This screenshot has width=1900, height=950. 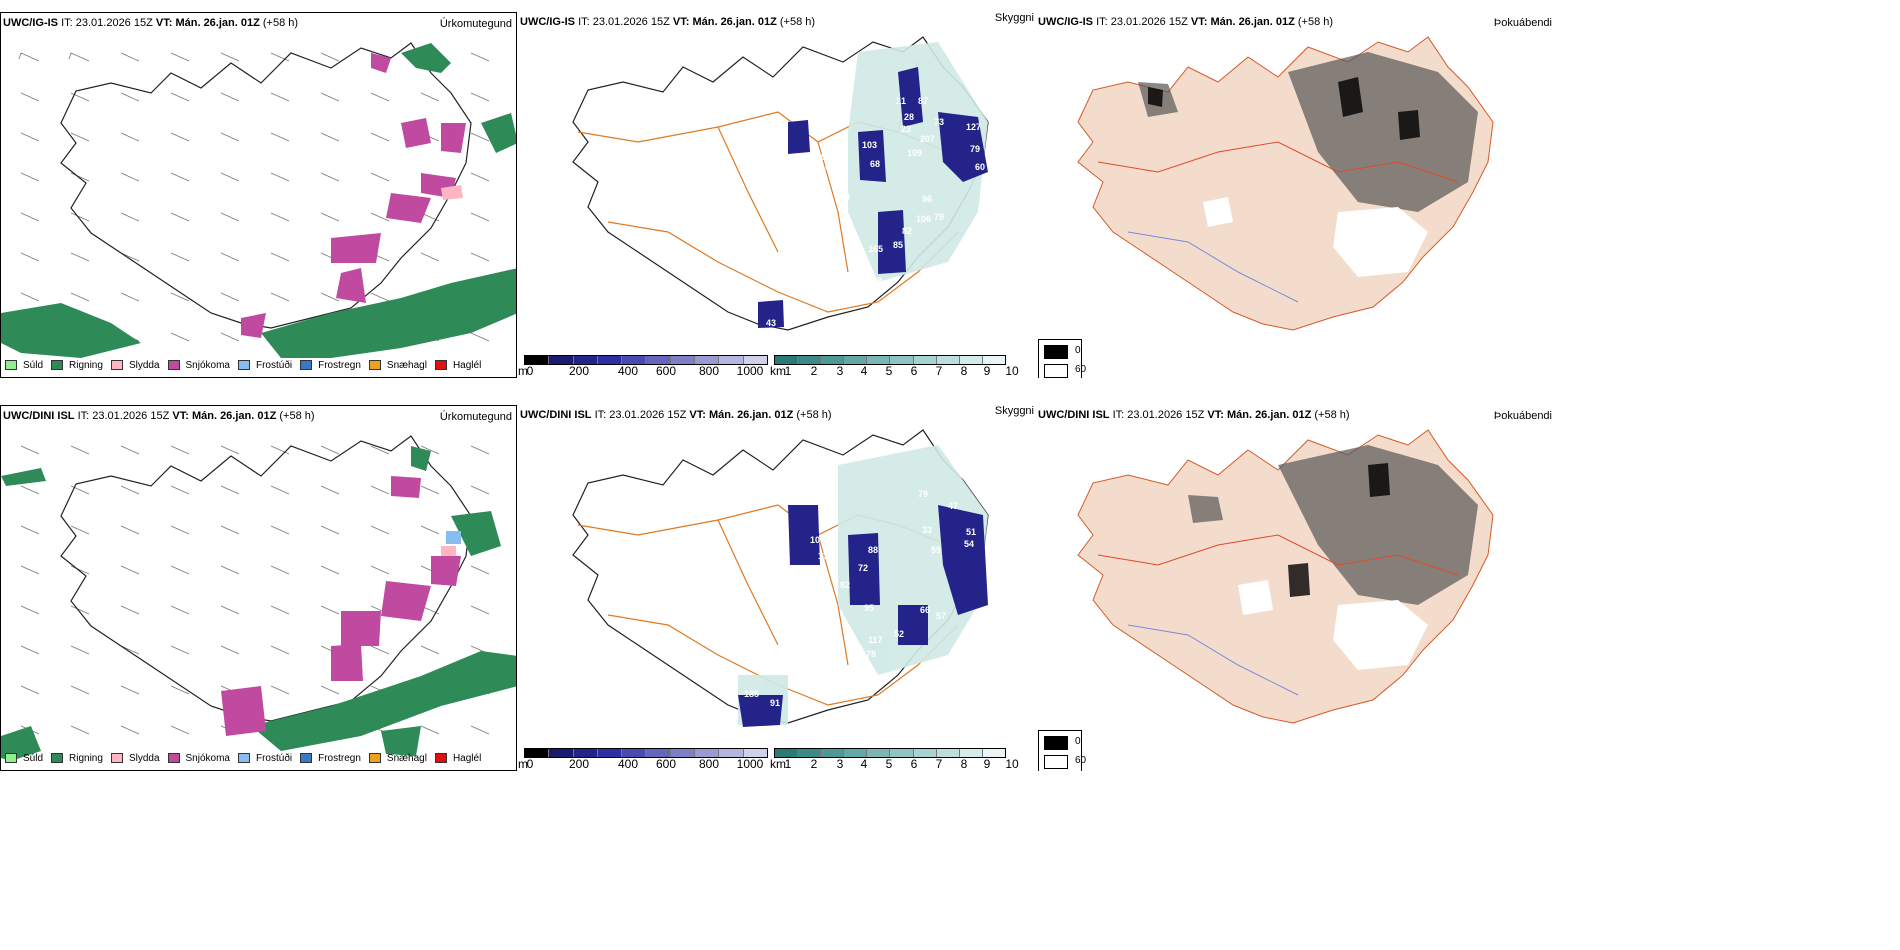 I want to click on km-colorbar, so click(x=890, y=753).